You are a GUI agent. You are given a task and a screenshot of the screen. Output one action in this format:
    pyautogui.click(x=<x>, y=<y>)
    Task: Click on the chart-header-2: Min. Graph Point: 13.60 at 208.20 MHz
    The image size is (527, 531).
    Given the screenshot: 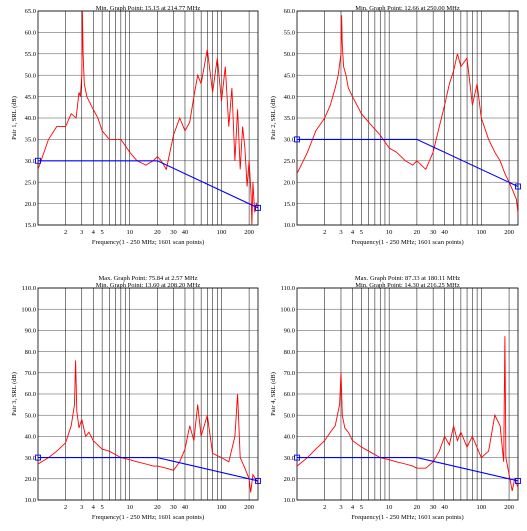 What is the action you would take?
    pyautogui.click(x=148, y=285)
    